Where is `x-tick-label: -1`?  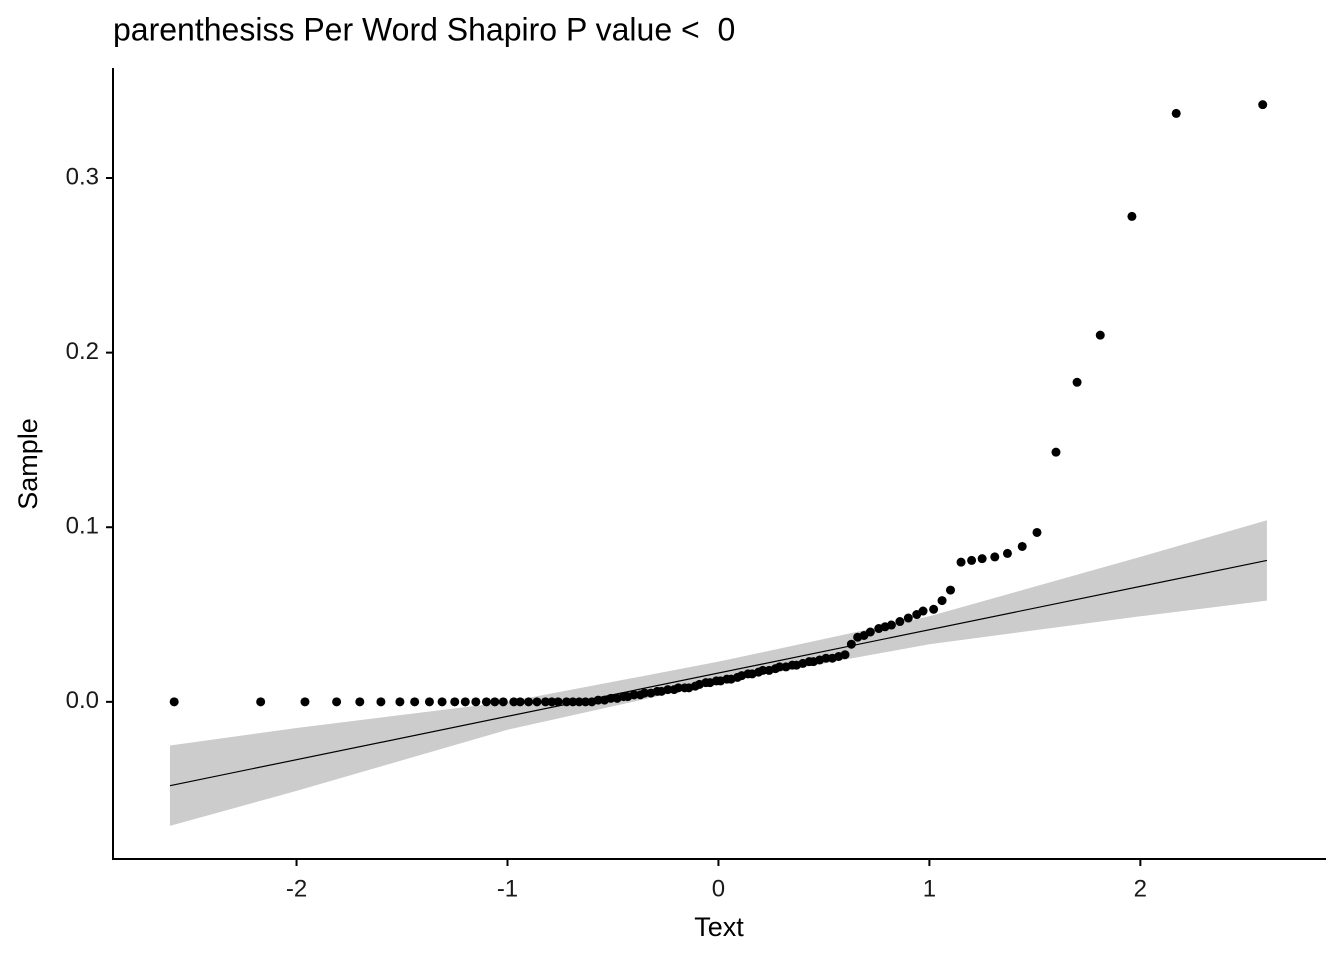 x-tick-label: -1 is located at coordinates (507, 888).